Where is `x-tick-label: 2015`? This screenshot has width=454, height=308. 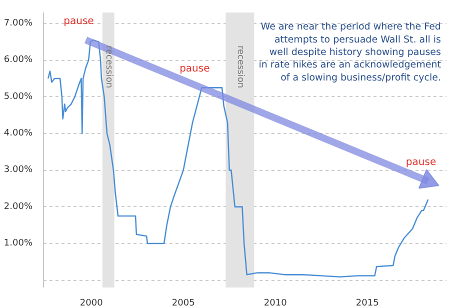 x-tick-label: 2015 is located at coordinates (367, 303).